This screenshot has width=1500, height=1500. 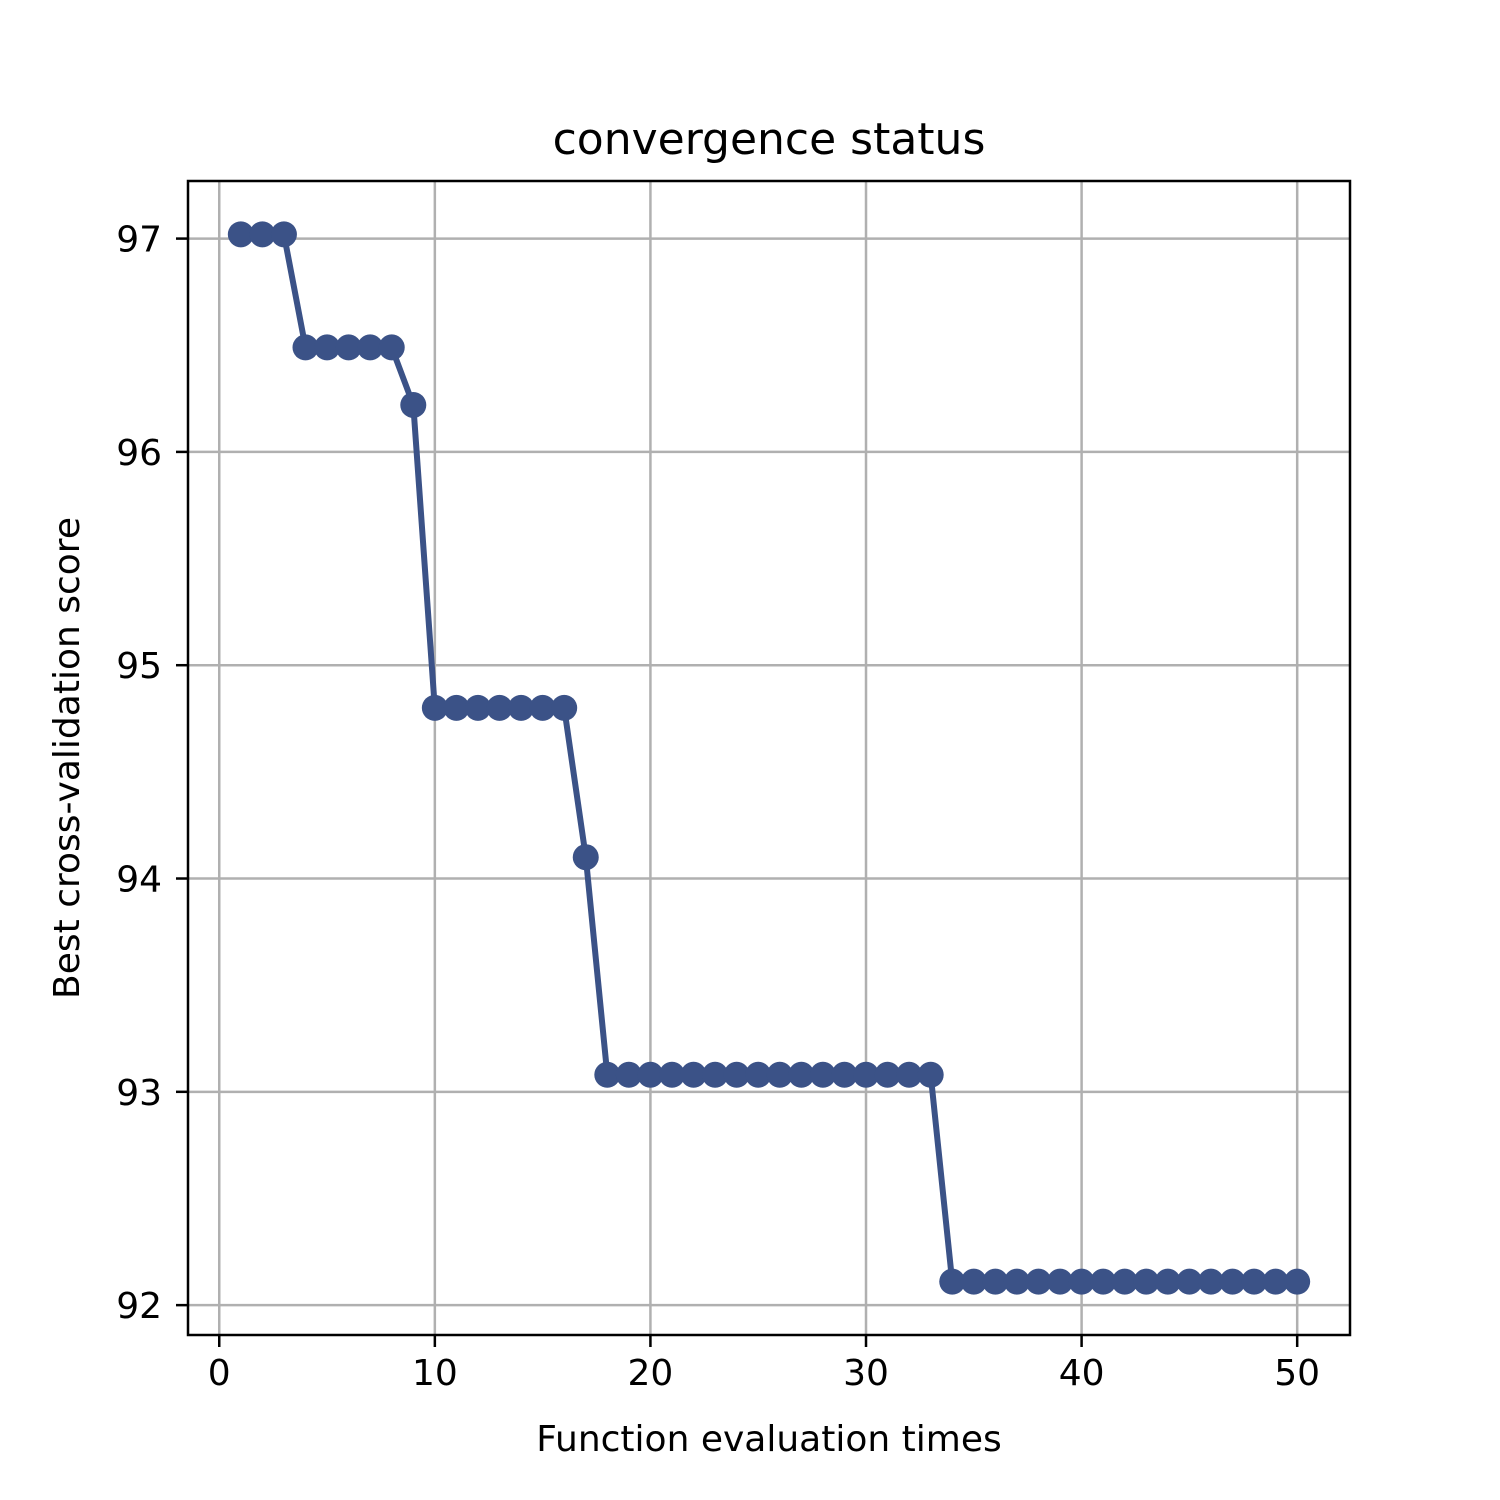 I want to click on x-tick-label: 30, so click(x=866, y=1373).